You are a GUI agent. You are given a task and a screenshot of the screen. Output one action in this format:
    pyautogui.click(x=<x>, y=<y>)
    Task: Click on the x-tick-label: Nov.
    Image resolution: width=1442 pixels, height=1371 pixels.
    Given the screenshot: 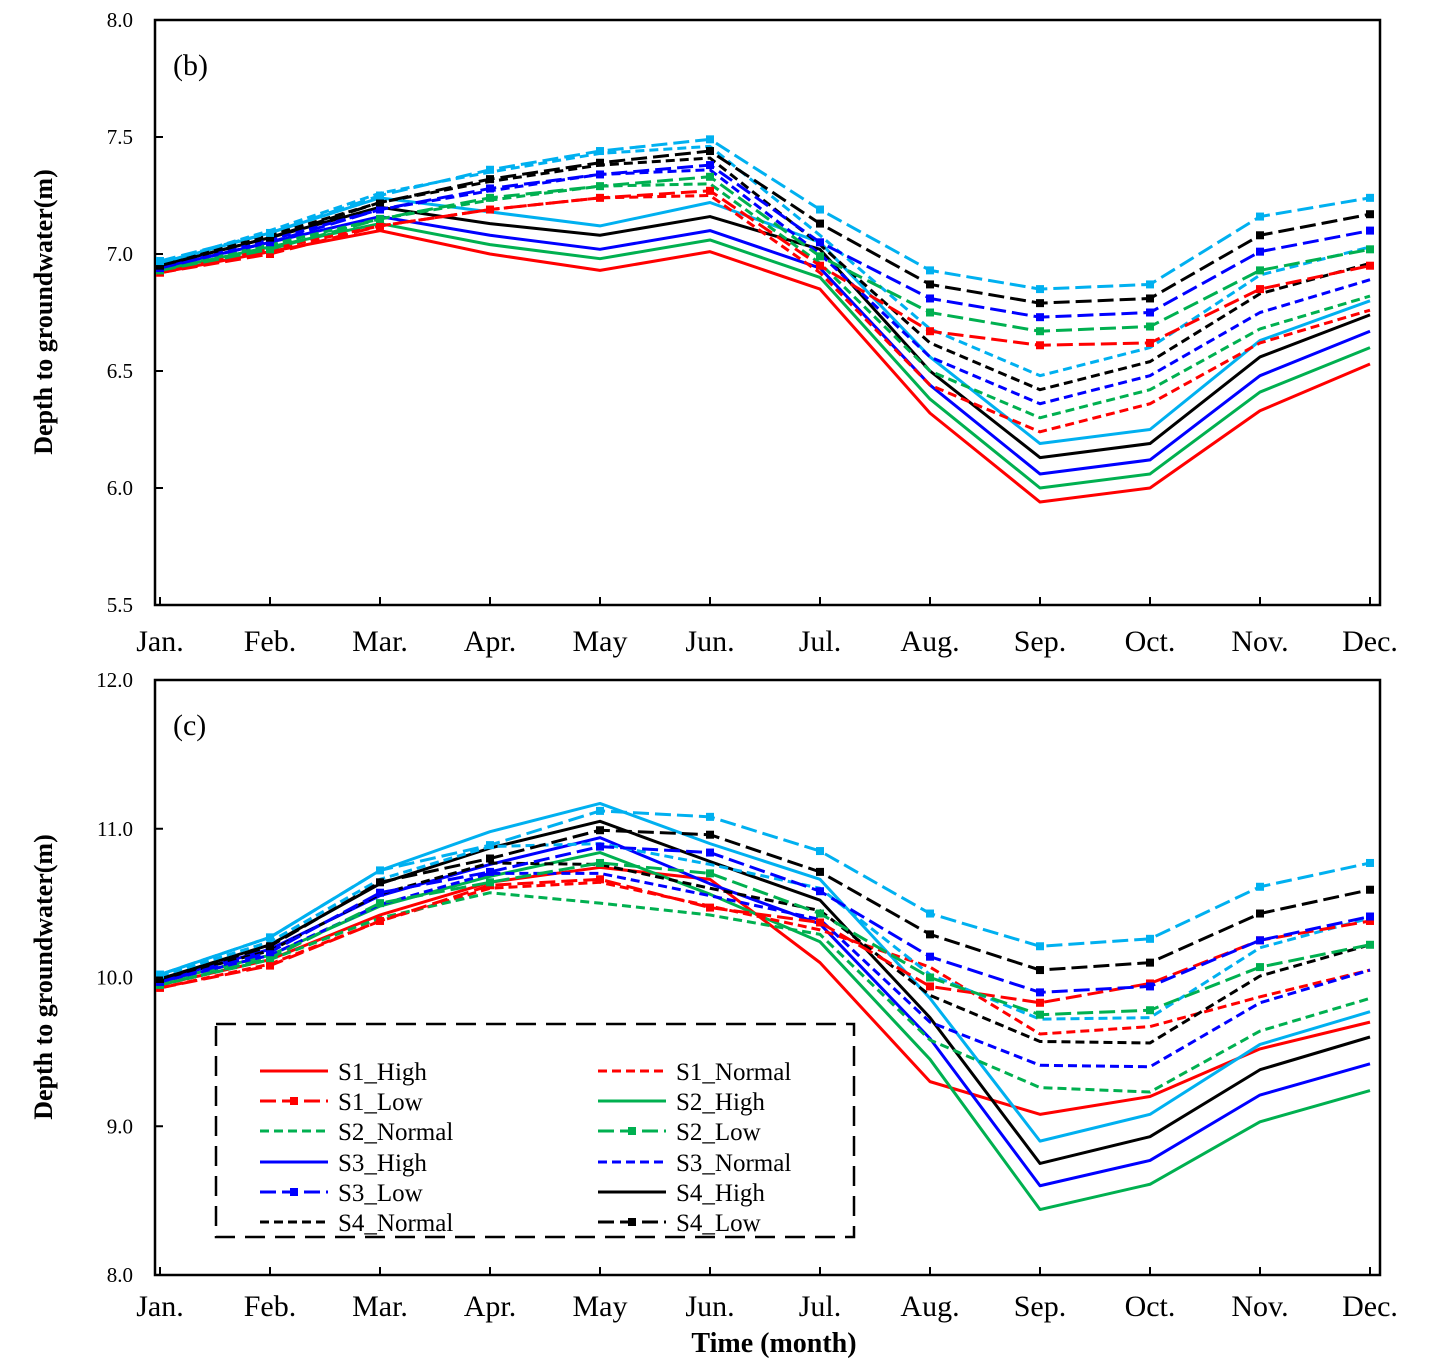 What is the action you would take?
    pyautogui.click(x=1259, y=641)
    